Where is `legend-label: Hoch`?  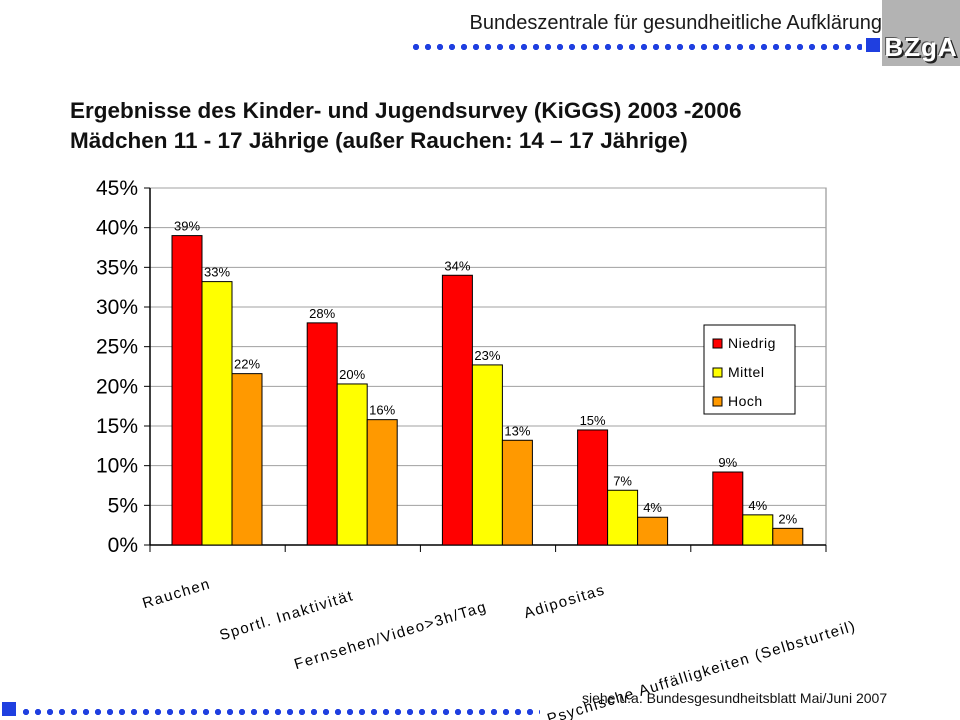
legend-label: Hoch is located at coordinates (745, 401).